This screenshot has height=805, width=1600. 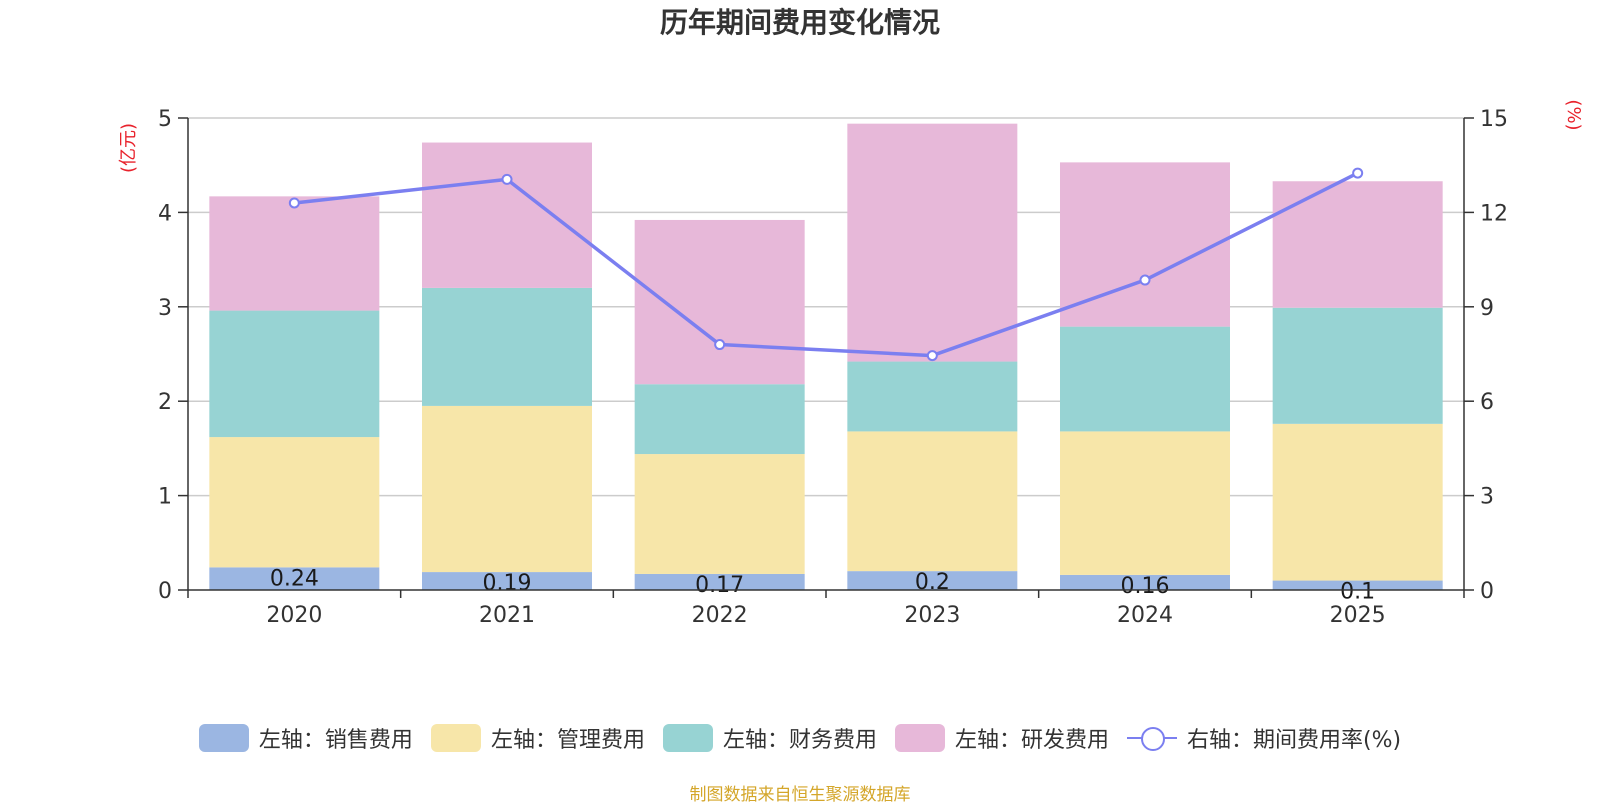 I want to click on right-tick-label: 9, so click(x=1487, y=308).